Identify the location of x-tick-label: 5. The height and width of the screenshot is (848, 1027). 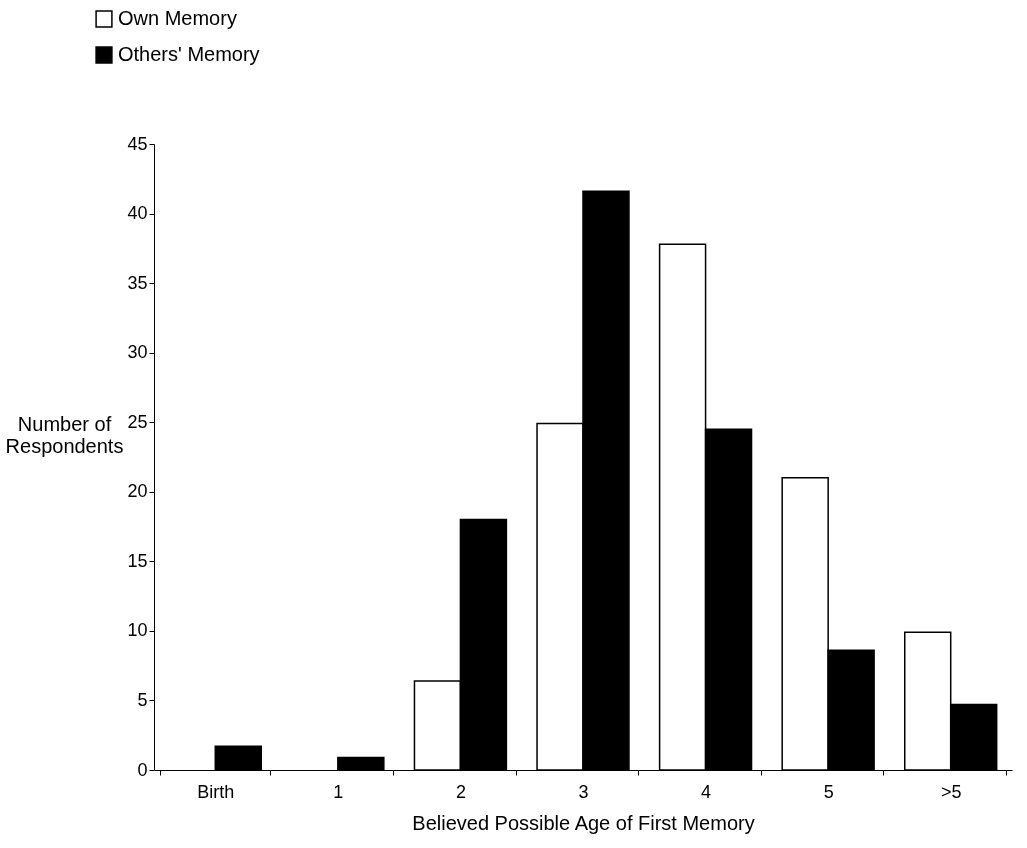
(828, 791).